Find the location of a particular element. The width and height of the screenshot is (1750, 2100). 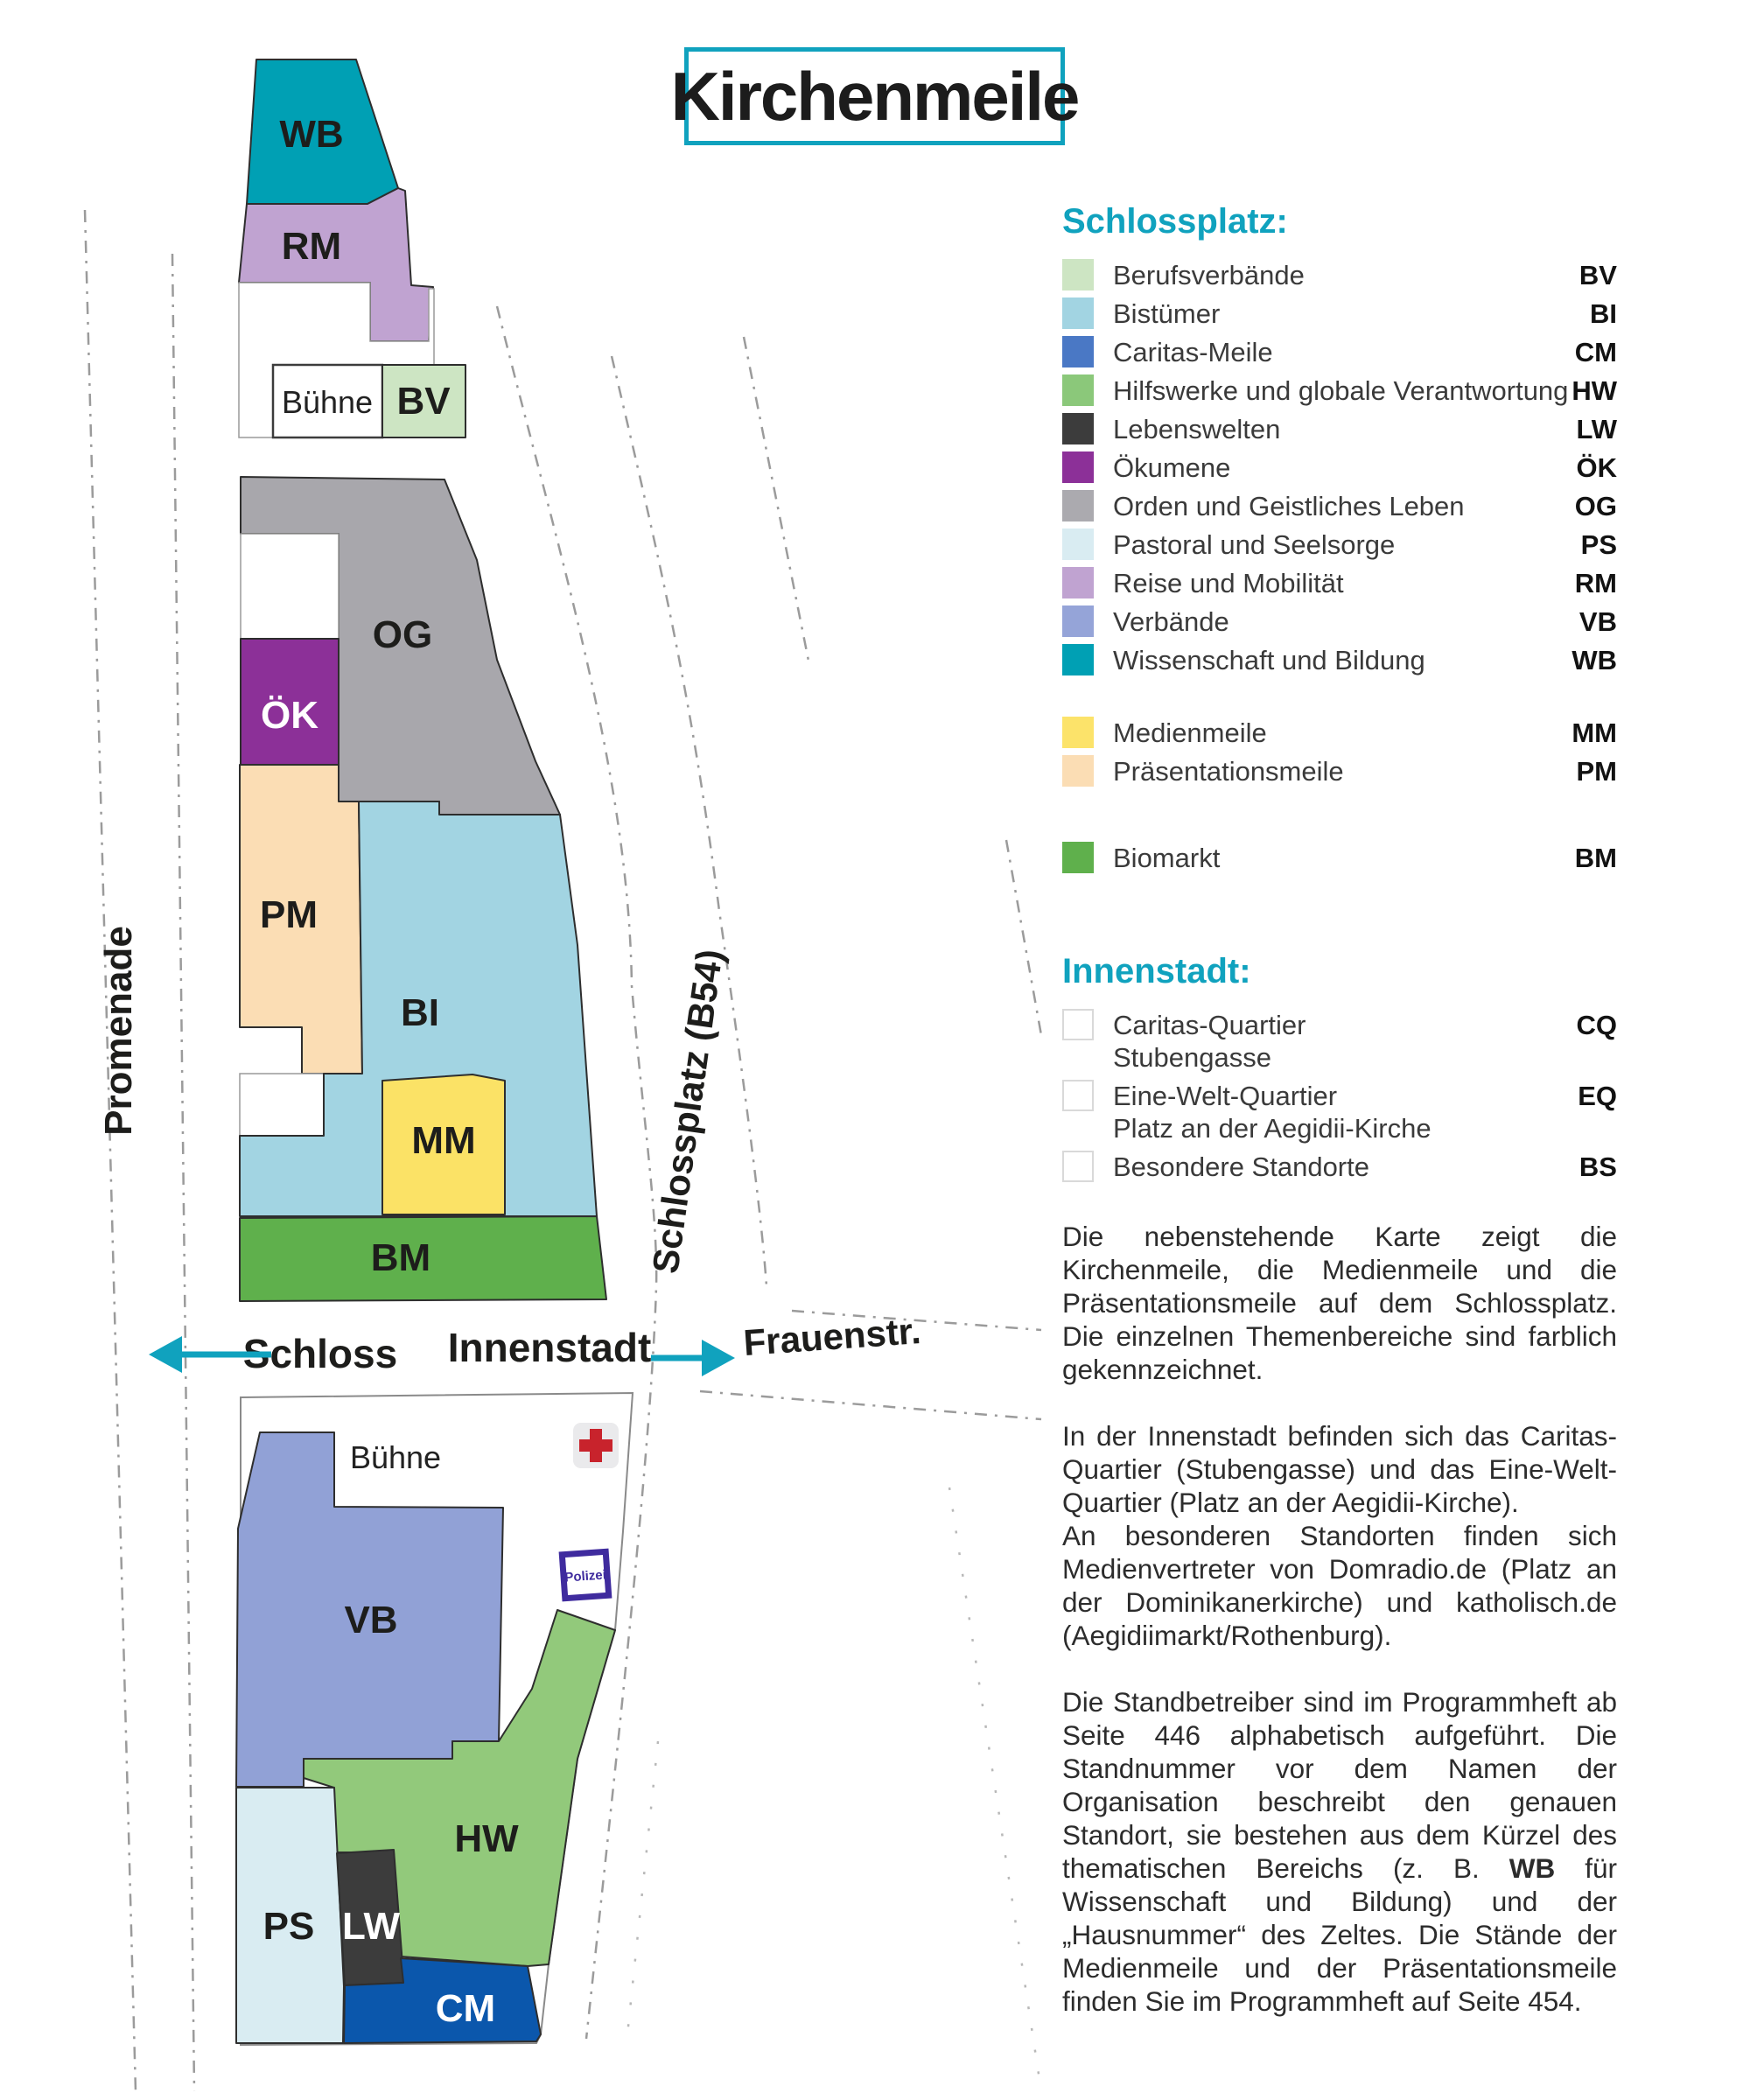

swatch-cm is located at coordinates (1078, 352).